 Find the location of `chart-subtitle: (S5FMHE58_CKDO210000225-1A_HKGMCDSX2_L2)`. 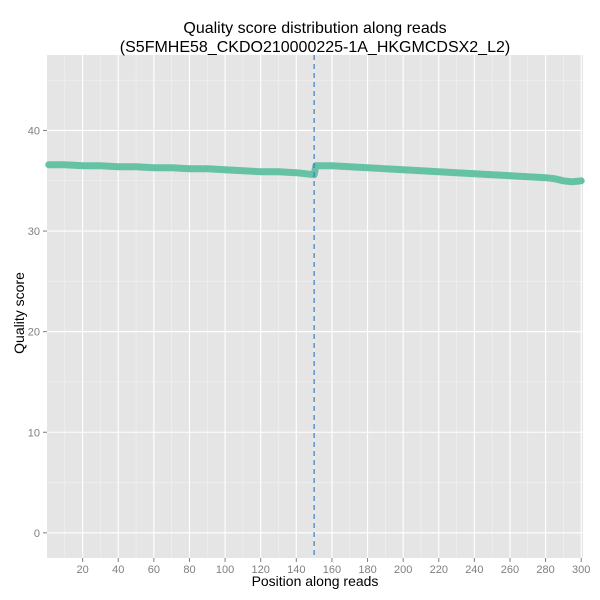

chart-subtitle: (S5FMHE58_CKDO210000225-1A_HKGMCDSX2_L2) is located at coordinates (315, 47).